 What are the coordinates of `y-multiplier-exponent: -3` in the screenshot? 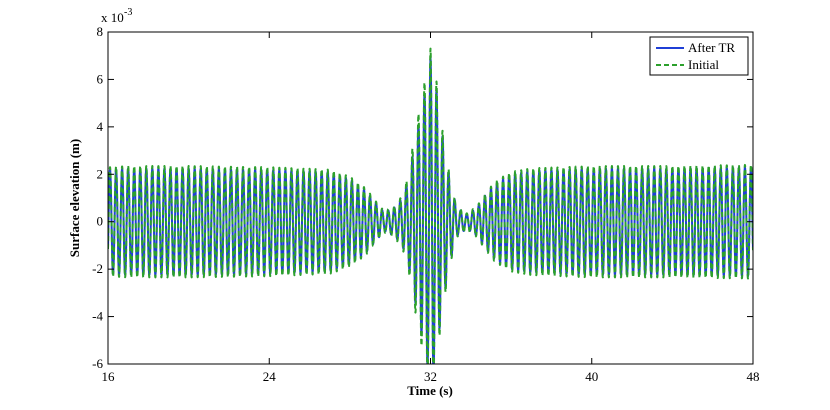 It's located at (128, 12).